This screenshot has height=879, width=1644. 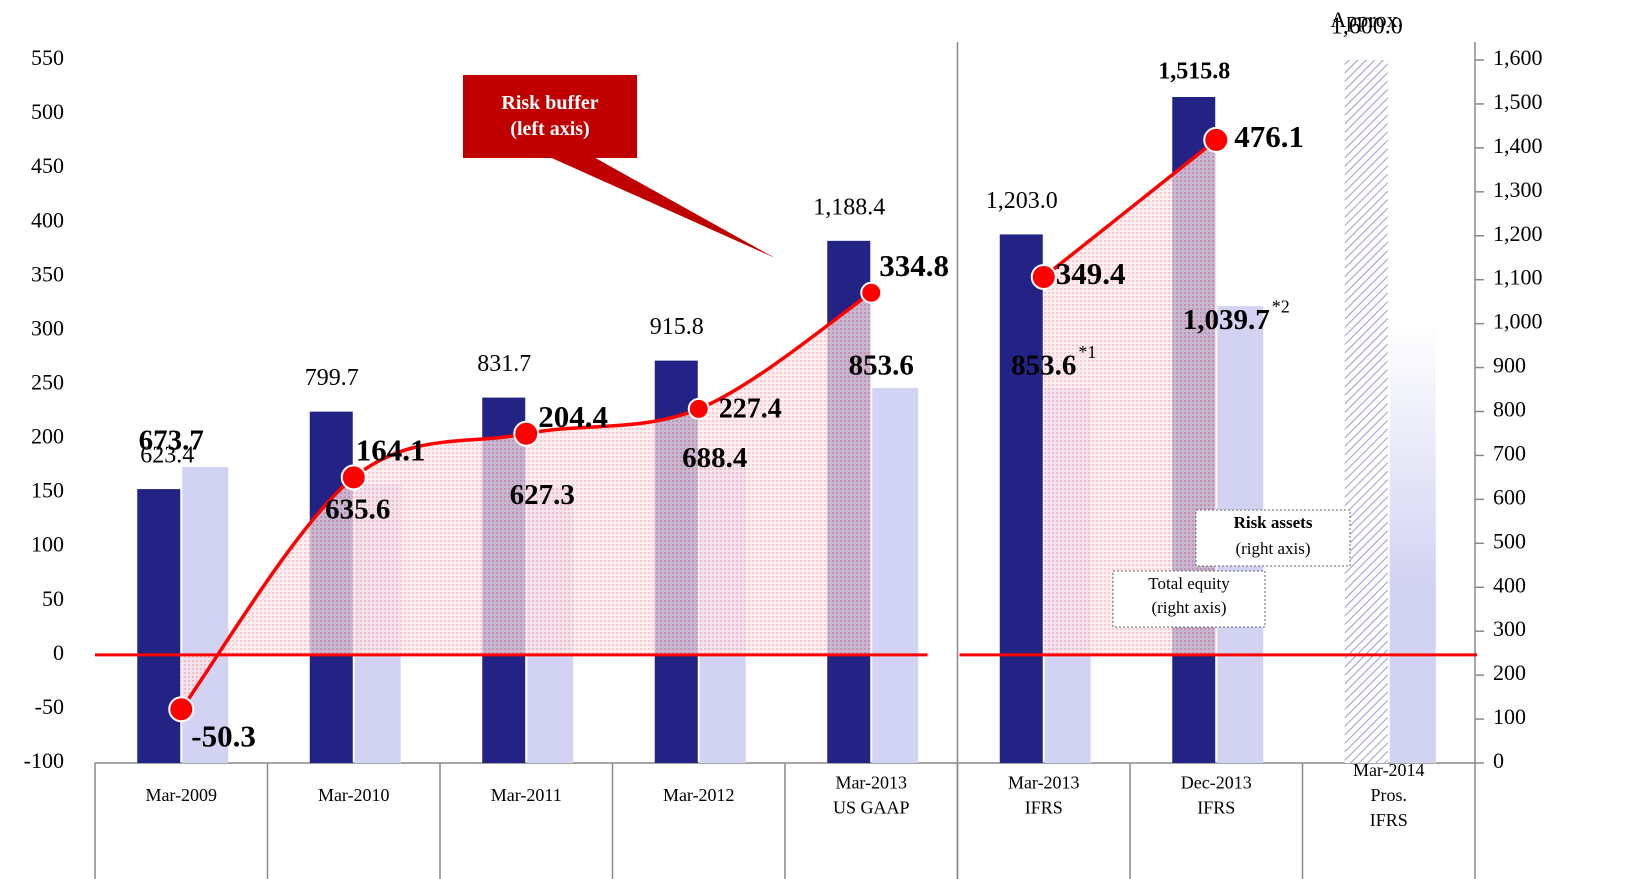 What do you see at coordinates (332, 378) in the screenshot?
I see `total-equity-label: 799.7` at bounding box center [332, 378].